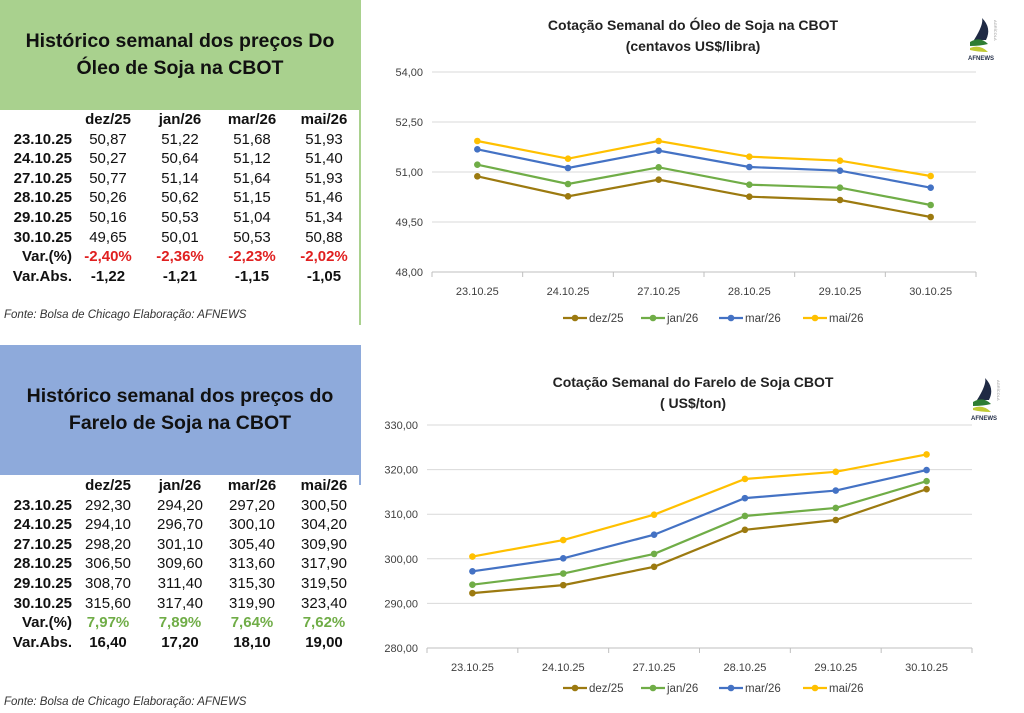 The image size is (1024, 713). I want to click on var-pct-cell: -2,02%, so click(324, 257).